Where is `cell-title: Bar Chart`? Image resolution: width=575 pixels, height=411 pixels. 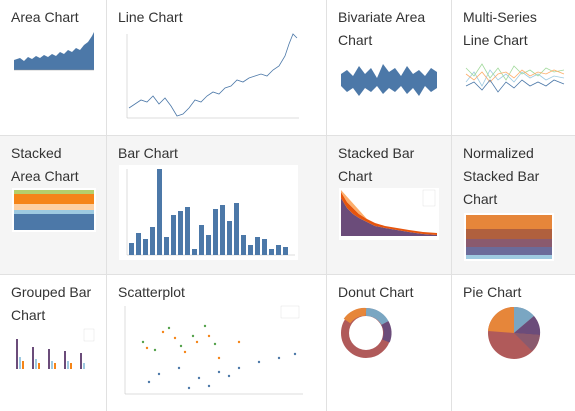
cell-title: Bar Chart is located at coordinates (148, 153).